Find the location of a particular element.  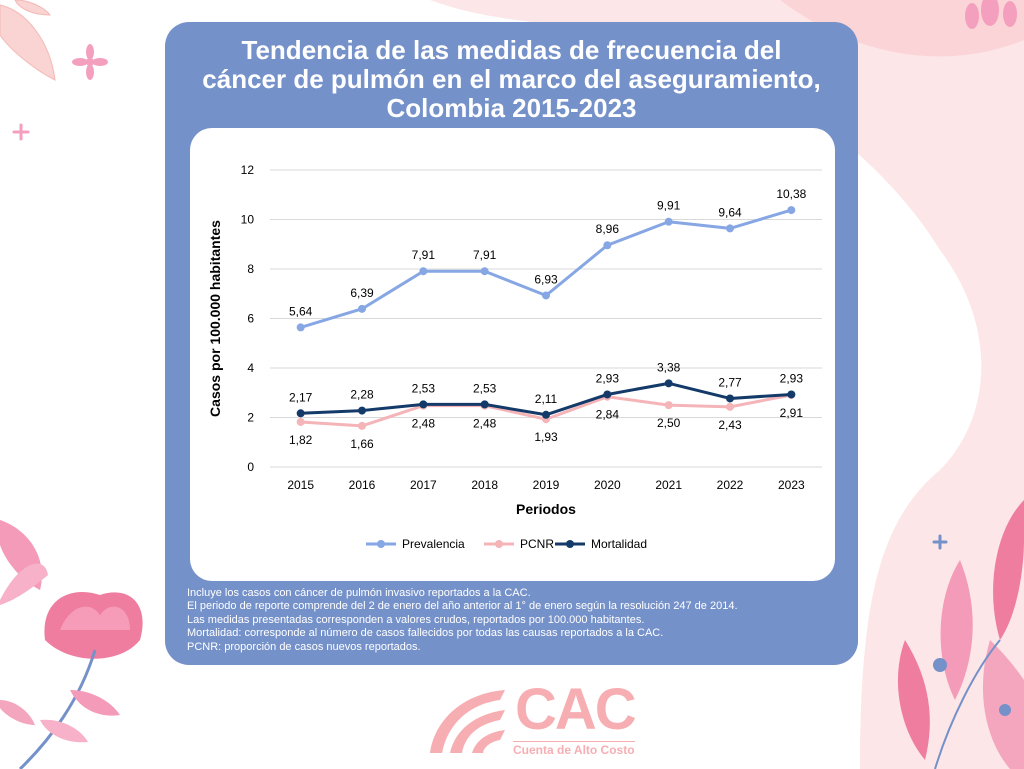

data-label: 3,38 is located at coordinates (669, 367).